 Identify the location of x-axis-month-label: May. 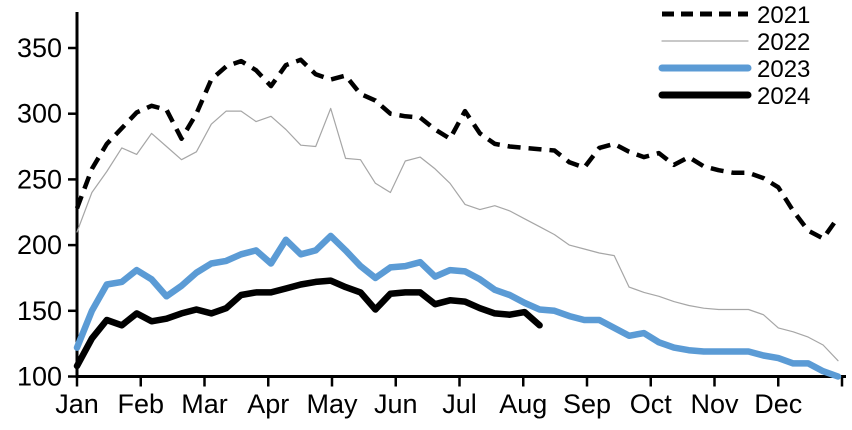
(332, 404).